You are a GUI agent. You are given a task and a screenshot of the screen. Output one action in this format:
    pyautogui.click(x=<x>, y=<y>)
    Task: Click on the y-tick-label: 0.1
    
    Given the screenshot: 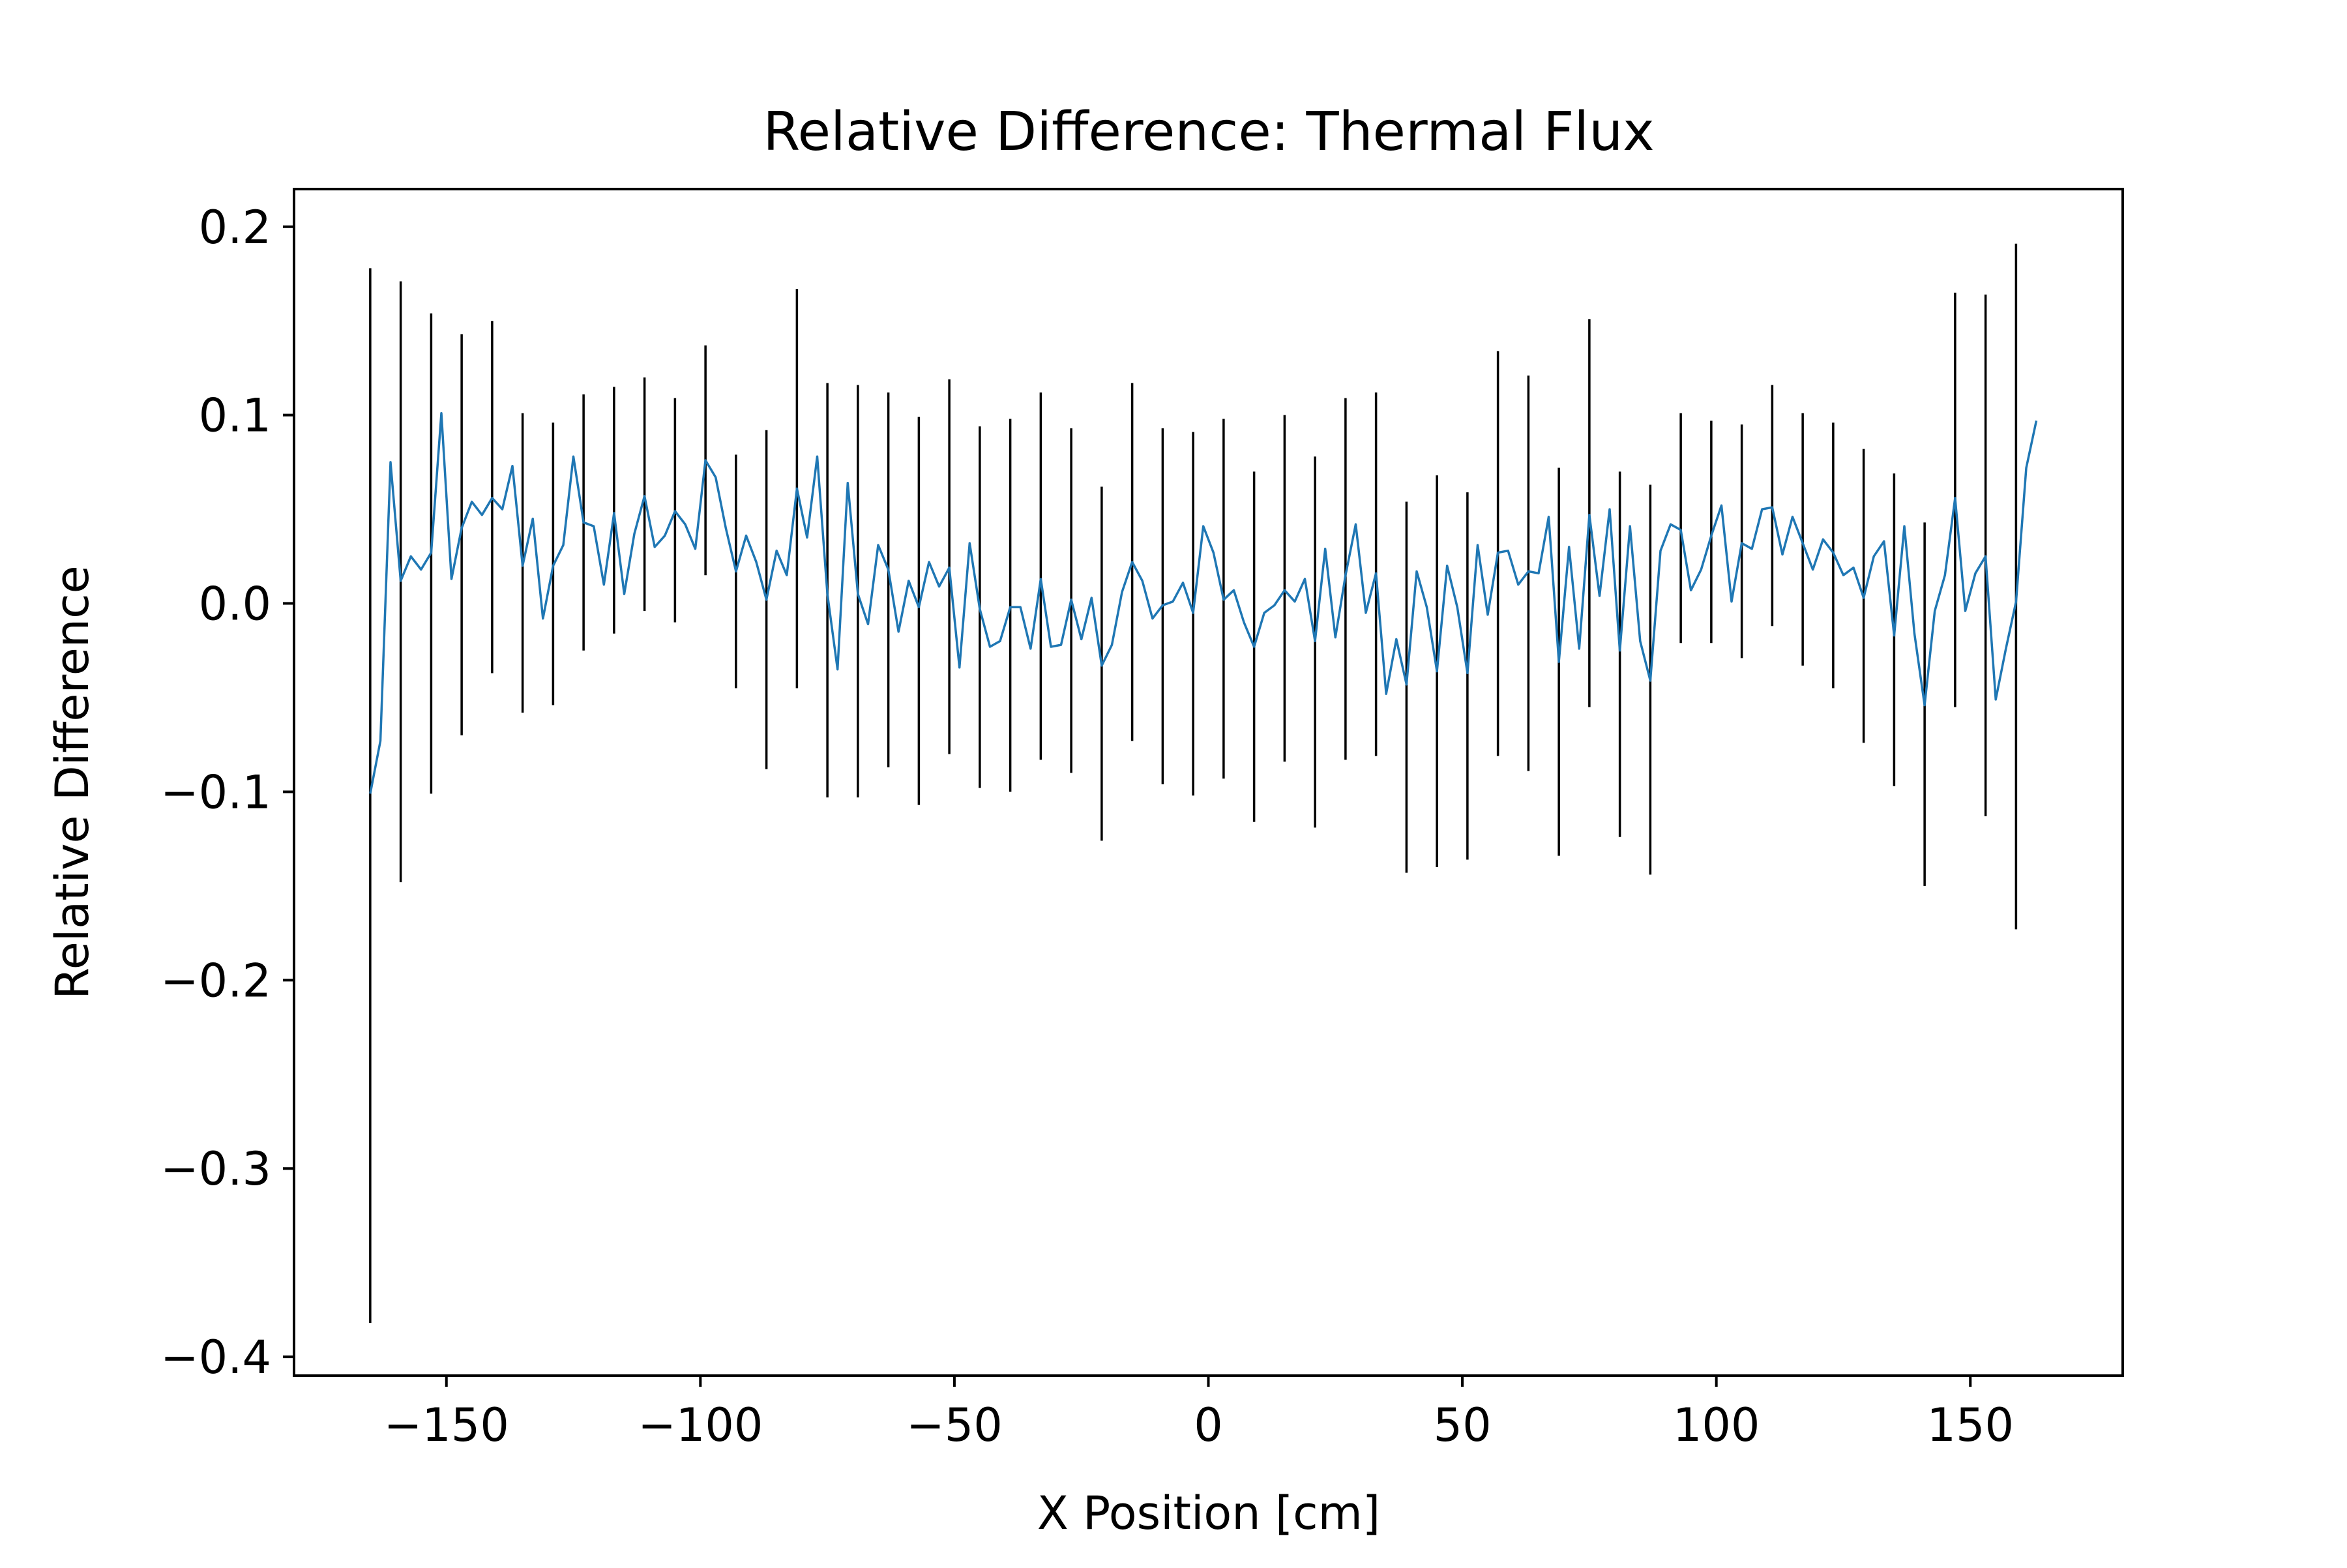 What is the action you would take?
    pyautogui.click(x=235, y=416)
    